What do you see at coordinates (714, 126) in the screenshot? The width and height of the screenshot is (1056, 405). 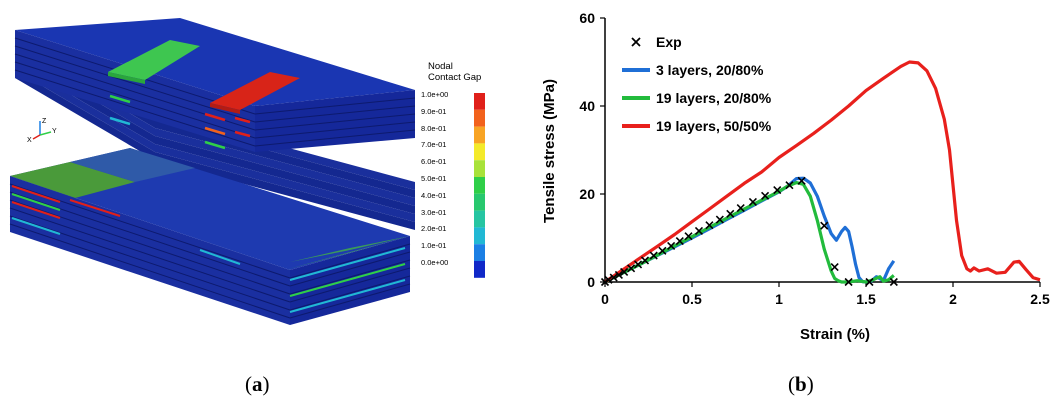 I see `legend-label: 19 layers, 50/50%` at bounding box center [714, 126].